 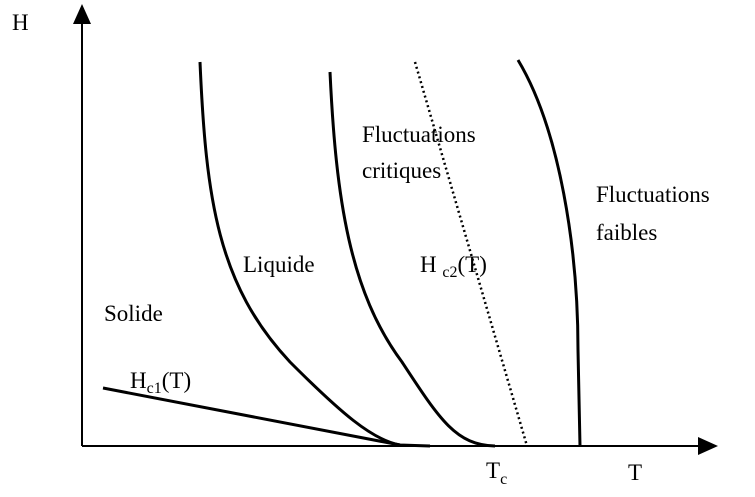 What do you see at coordinates (635, 472) in the screenshot?
I see `x-label: T` at bounding box center [635, 472].